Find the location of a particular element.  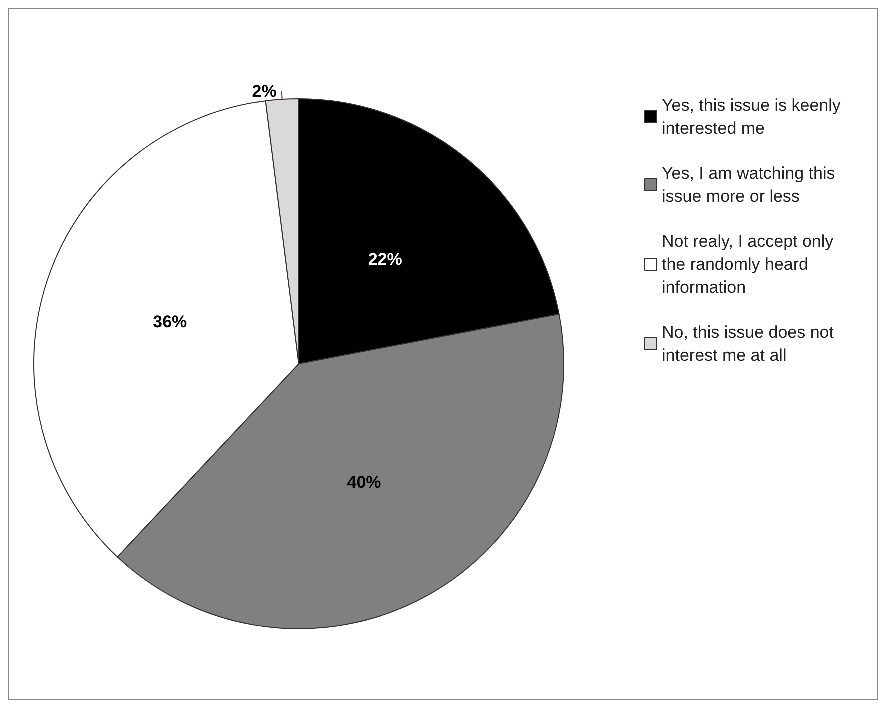

legend-label: No, this issue does not interest me at all is located at coordinates (750, 344).